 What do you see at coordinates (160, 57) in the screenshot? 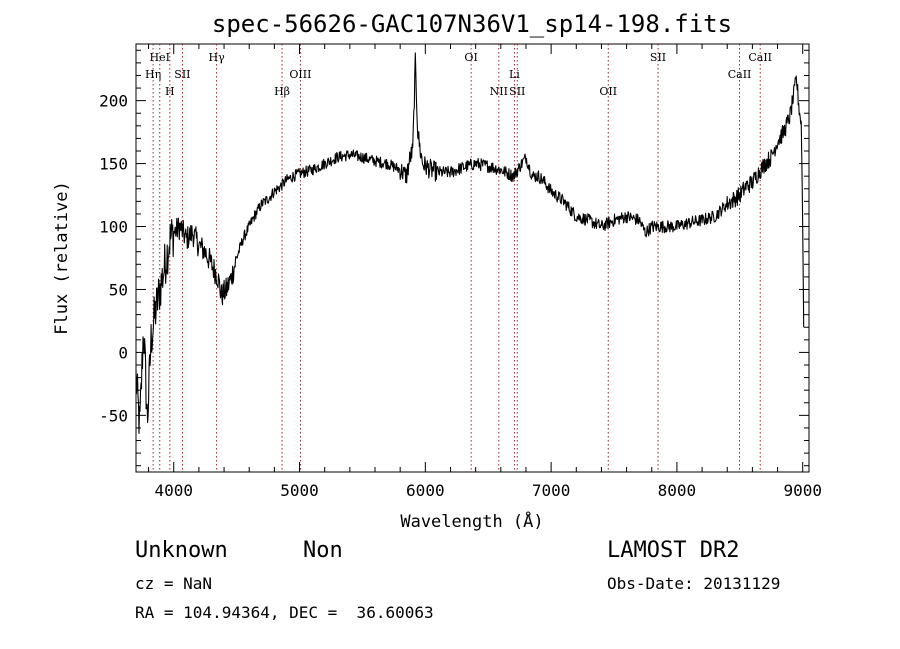
I see `line-marker-label: HeI` at bounding box center [160, 57].